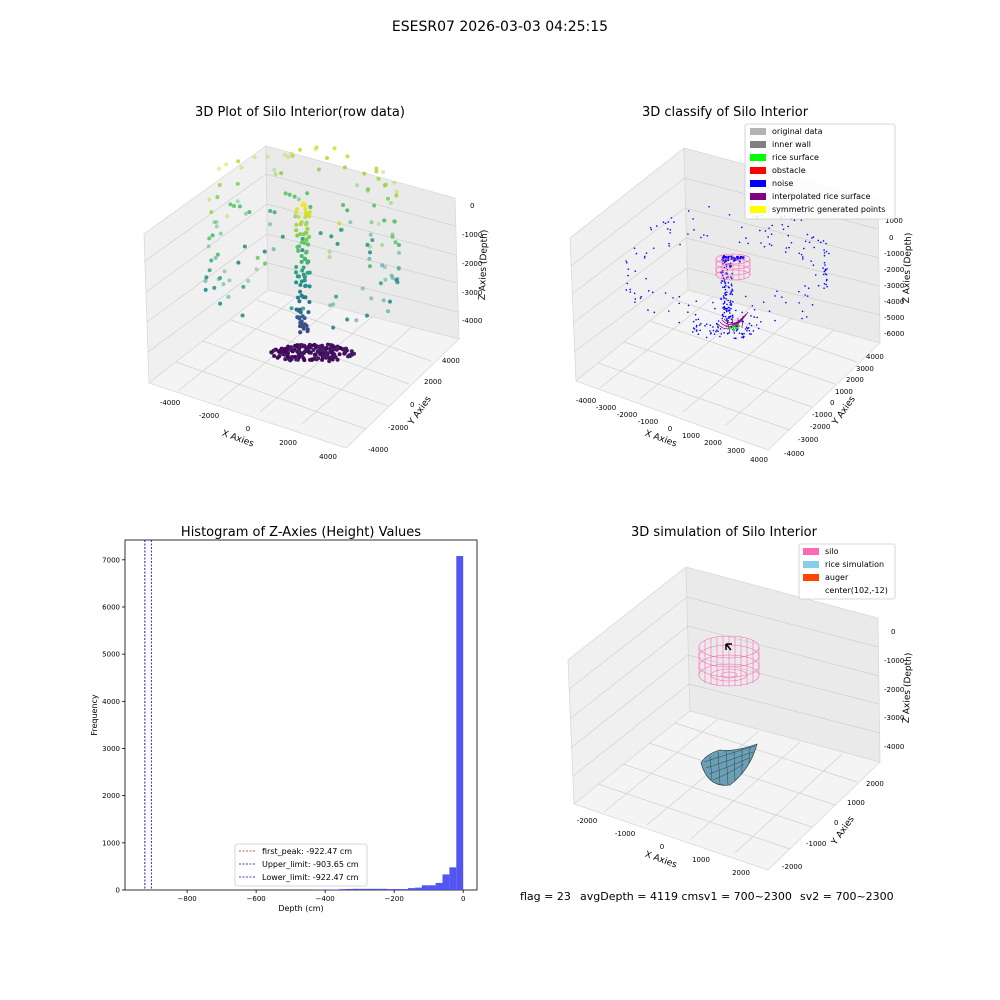  I want to click on hist-bar, so click(432, 887).